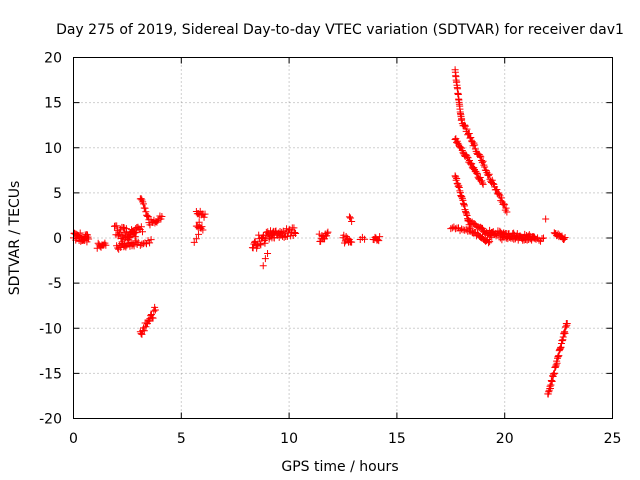  What do you see at coordinates (50, 374) in the screenshot?
I see `y-tick-label: -15` at bounding box center [50, 374].